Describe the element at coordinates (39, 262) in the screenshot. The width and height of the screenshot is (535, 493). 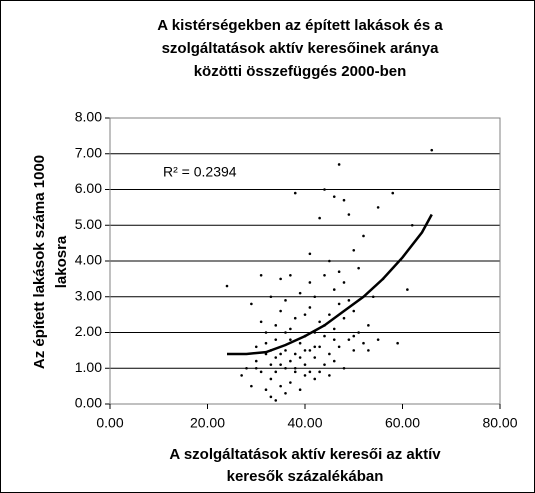
I see `y-axis-label-line: Az épített lakások száma 1000` at that location.